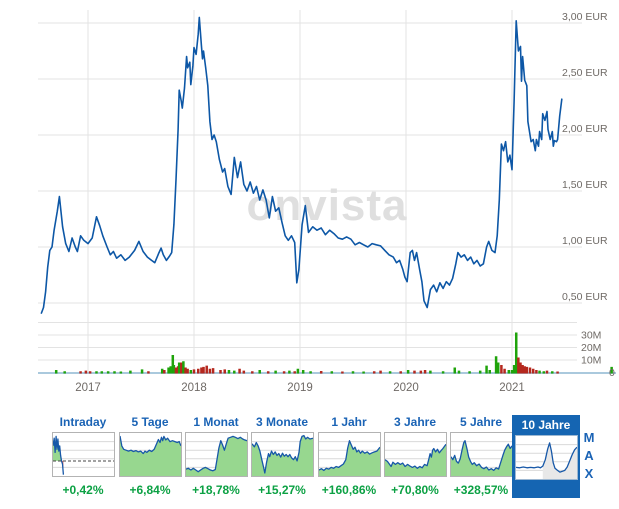  I want to click on period-tab-1-jahr: 1 Jahr +160,86%, so click(349, 456).